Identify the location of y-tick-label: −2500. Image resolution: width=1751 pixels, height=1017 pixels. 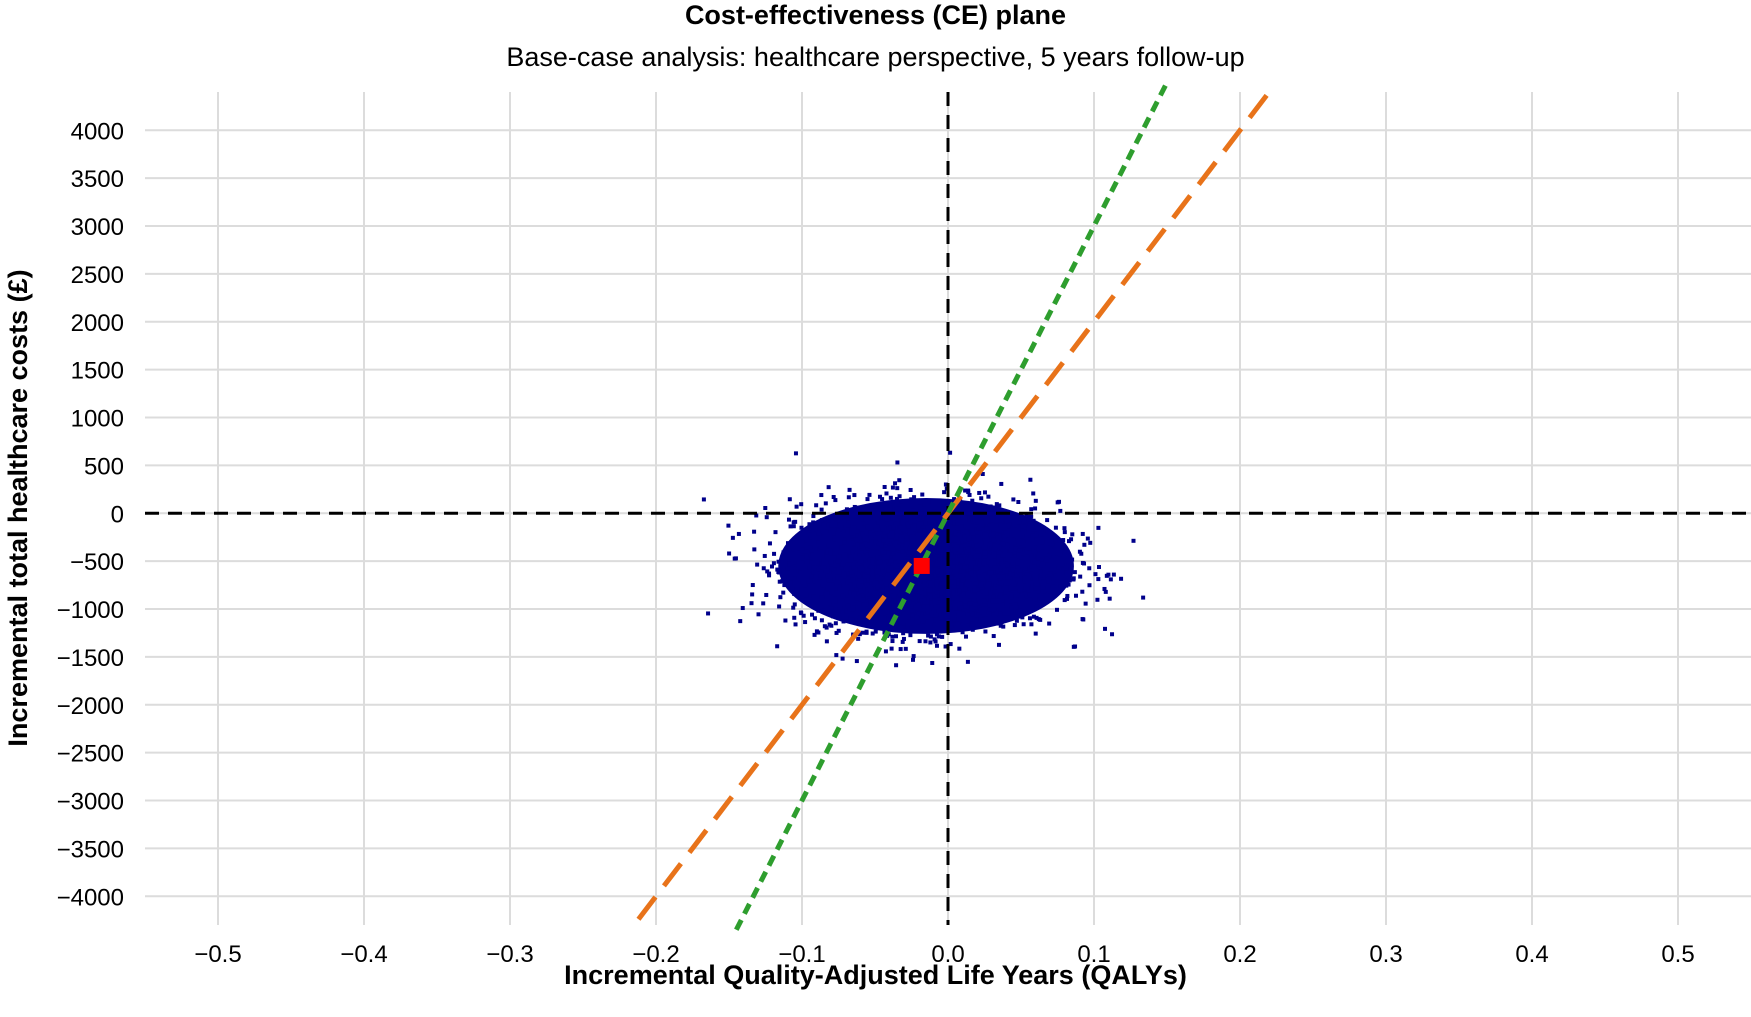
(90, 754).